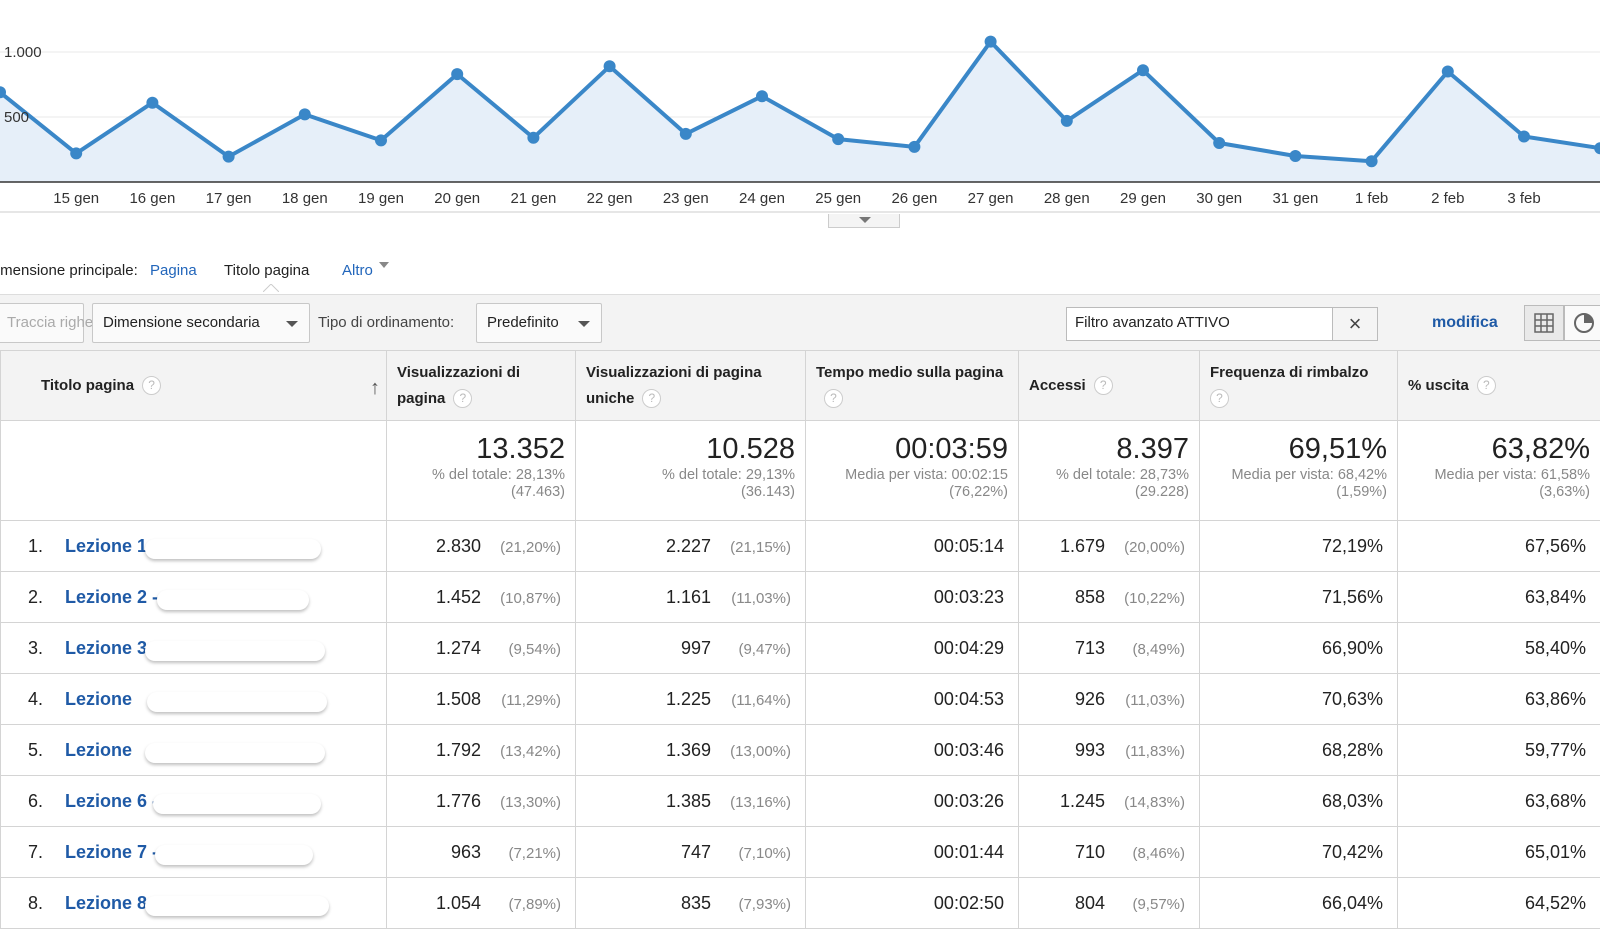  Describe the element at coordinates (1289, 372) in the screenshot. I see `column-header-label: Frequenza di rimbalzo` at that location.